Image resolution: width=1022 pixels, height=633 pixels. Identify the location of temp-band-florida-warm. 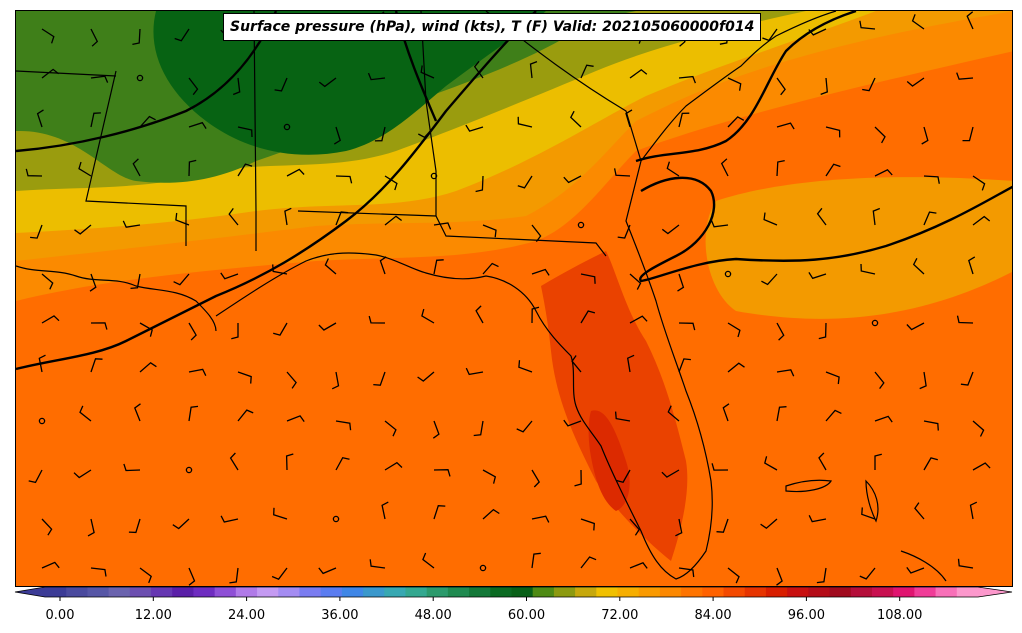
(614, 406).